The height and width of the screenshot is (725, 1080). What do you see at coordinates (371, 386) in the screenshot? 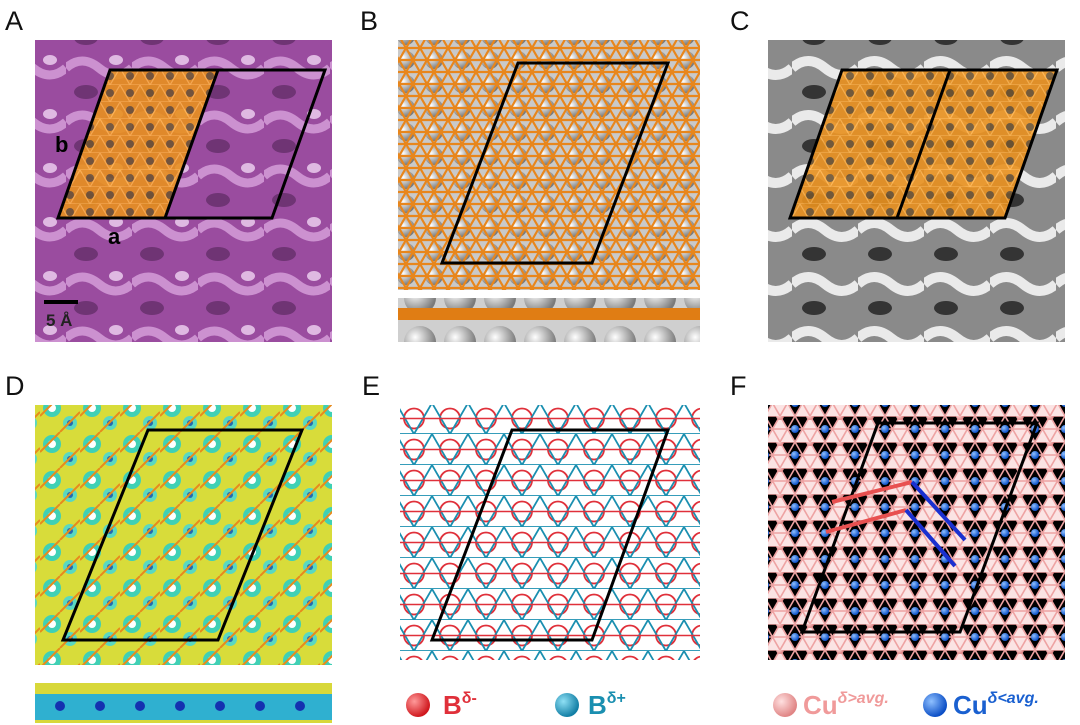
I see `panel-label: E` at bounding box center [371, 386].